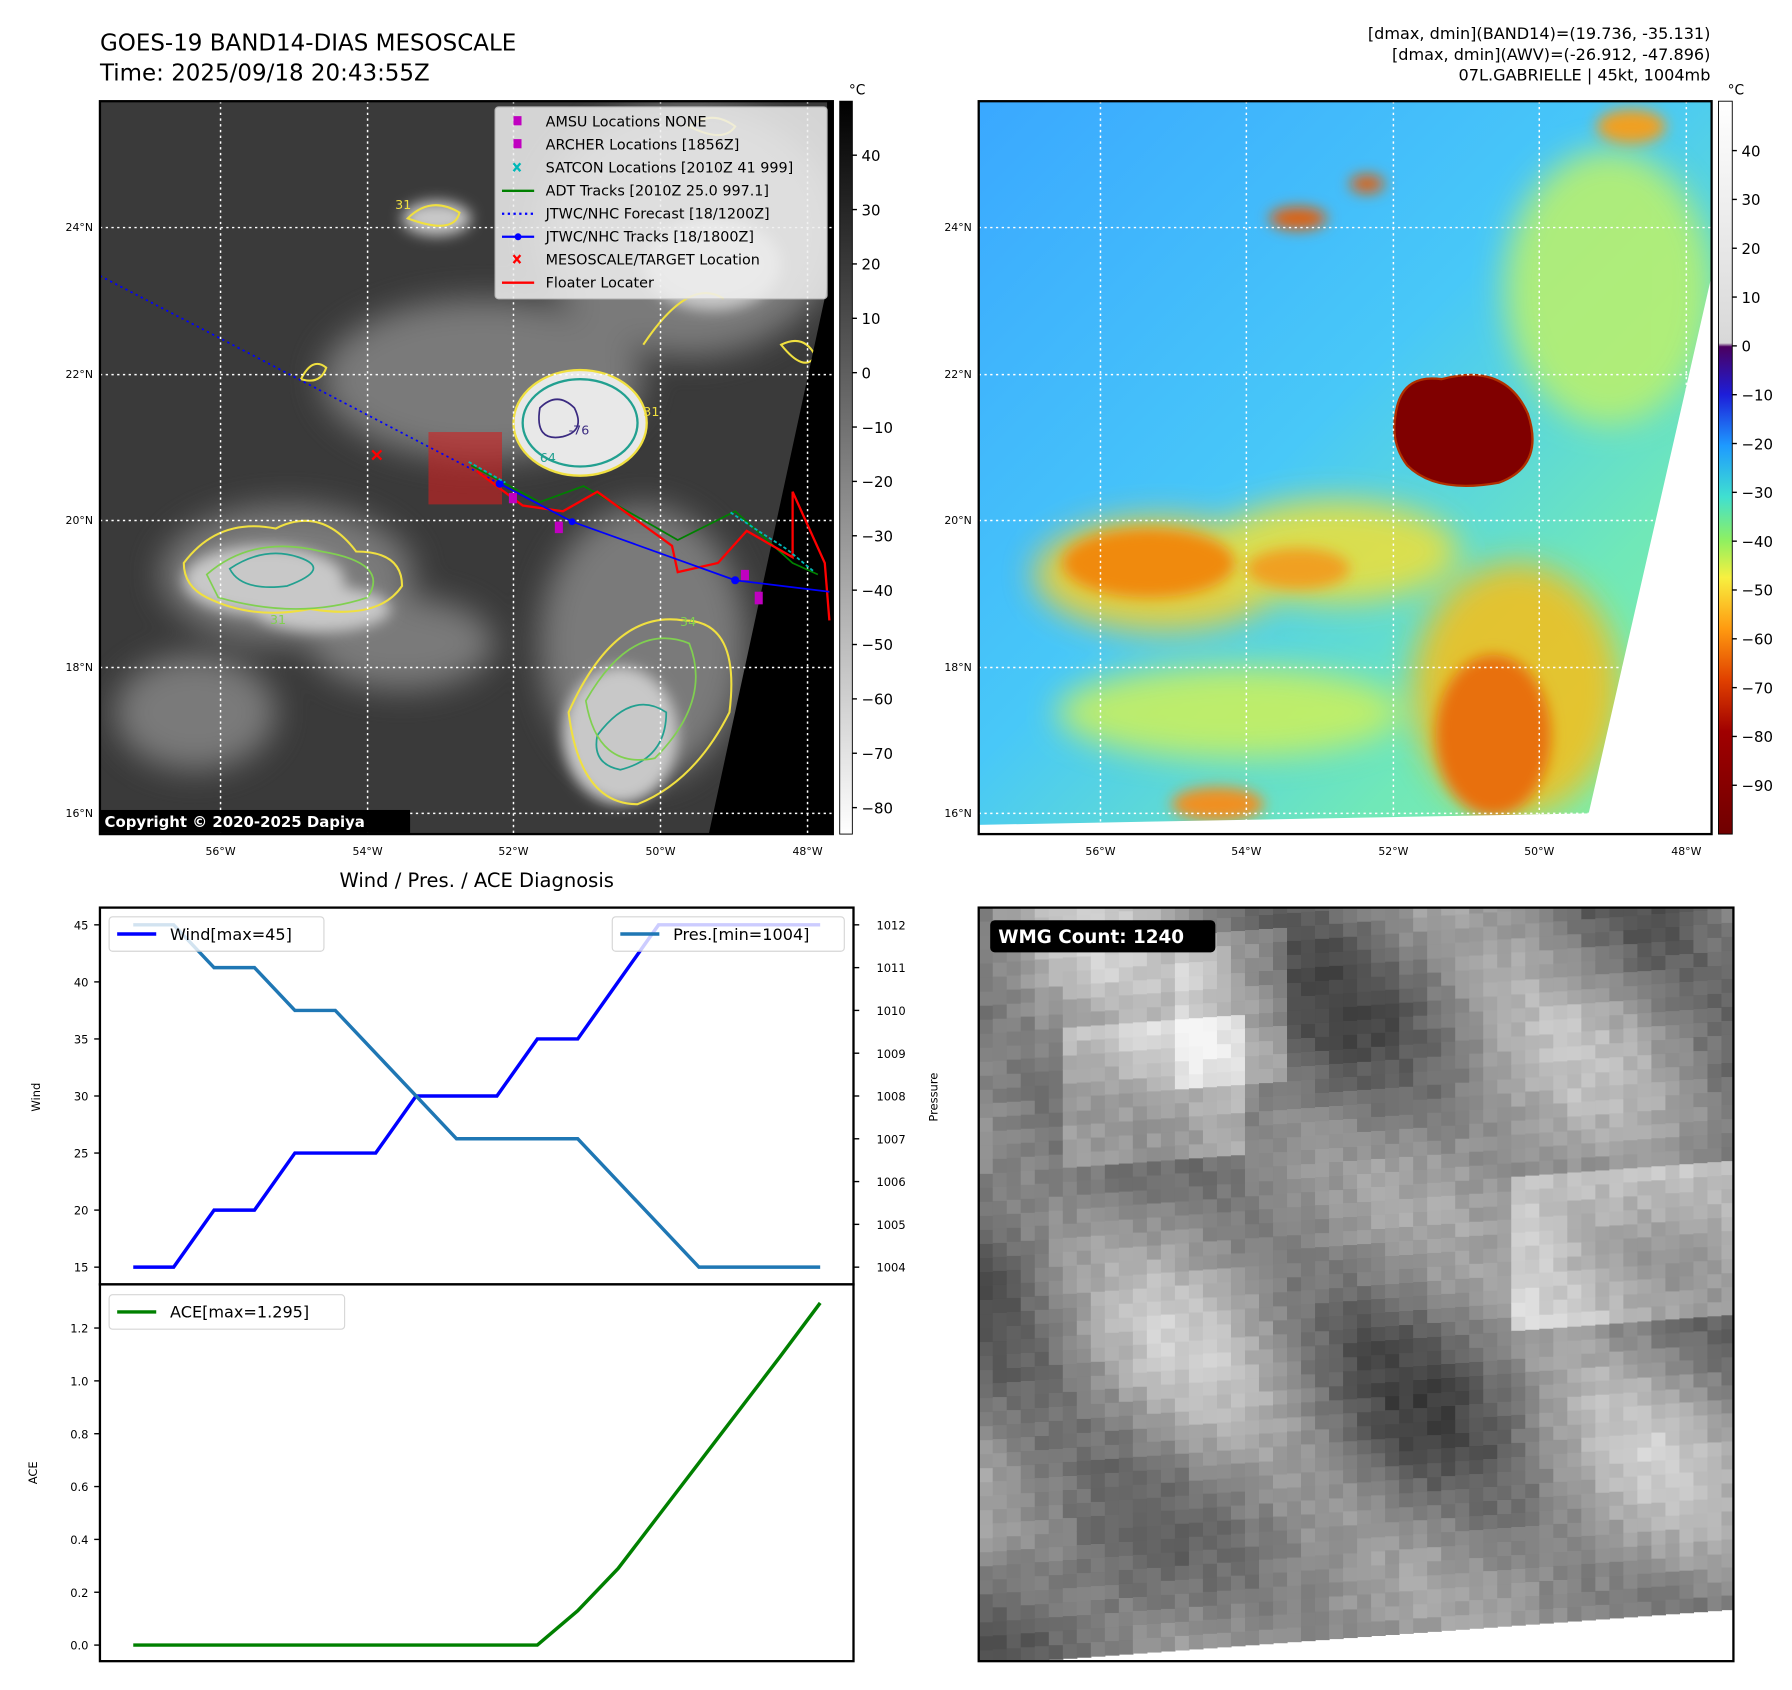  I want to click on legend-item: SATCON Locations [2010Z 41 999], so click(652, 168).